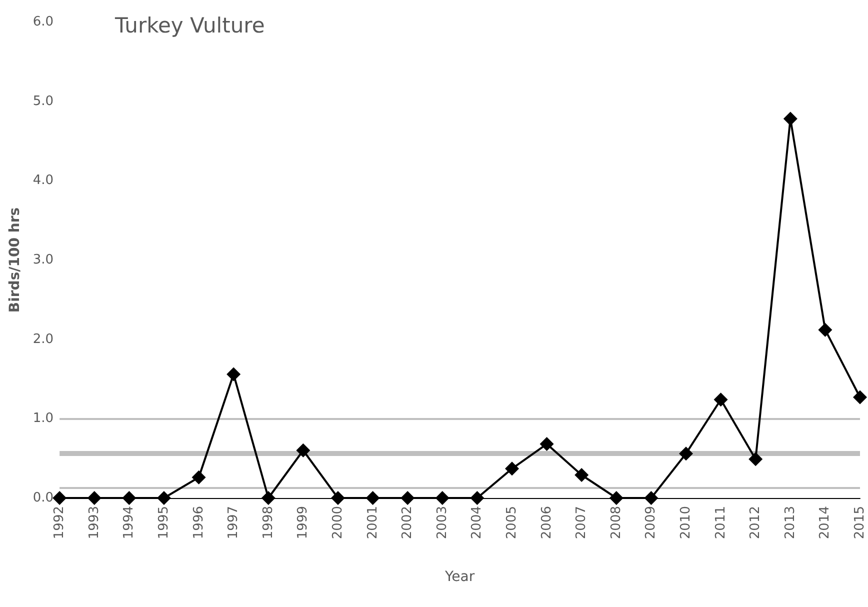  What do you see at coordinates (790, 523) in the screenshot?
I see `x-tick-label: 2013` at bounding box center [790, 523].